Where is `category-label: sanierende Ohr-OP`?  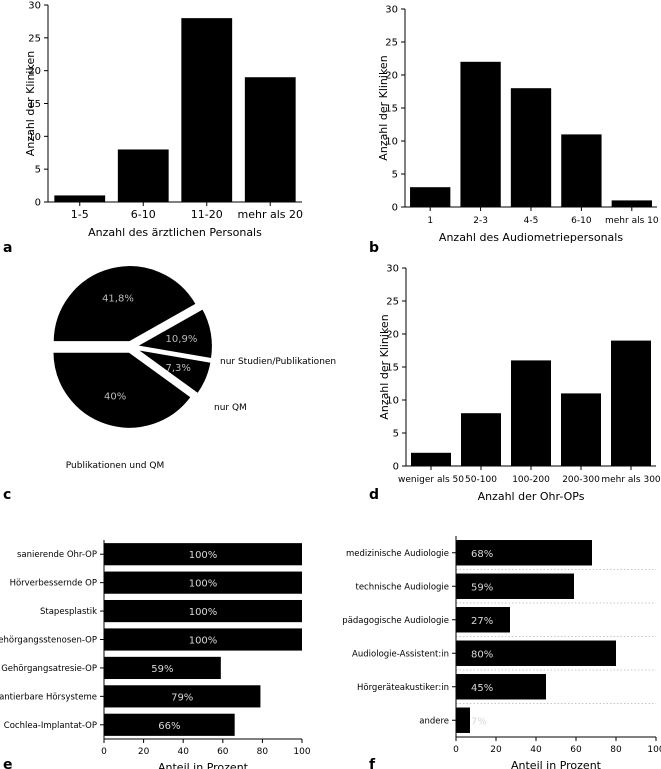 category-label: sanierende Ohr-OP is located at coordinates (57, 555).